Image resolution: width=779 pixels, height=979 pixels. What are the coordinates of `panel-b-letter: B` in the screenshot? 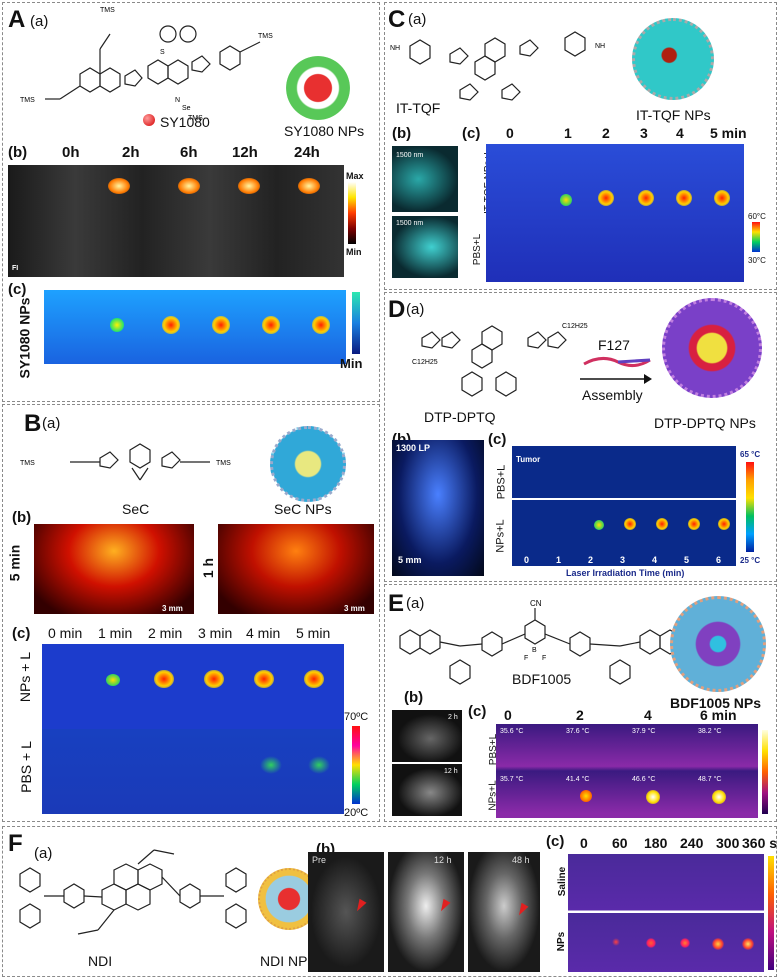 It's located at (33, 423).